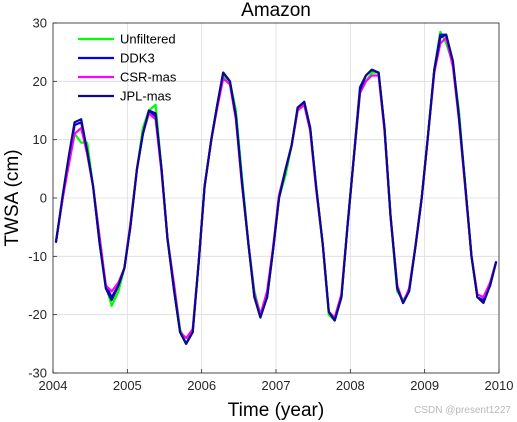  Describe the element at coordinates (37, 256) in the screenshot. I see `y-tick-label: -10` at that location.